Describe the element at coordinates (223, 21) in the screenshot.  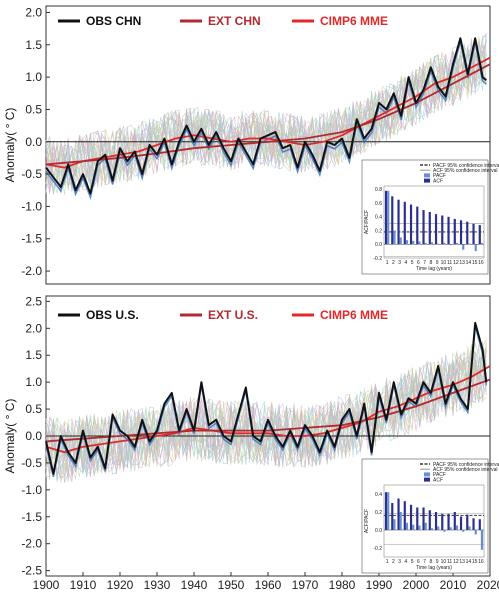
I see `legend-chn: OBS CHN EXT CHN CIMP6 MME` at that location.